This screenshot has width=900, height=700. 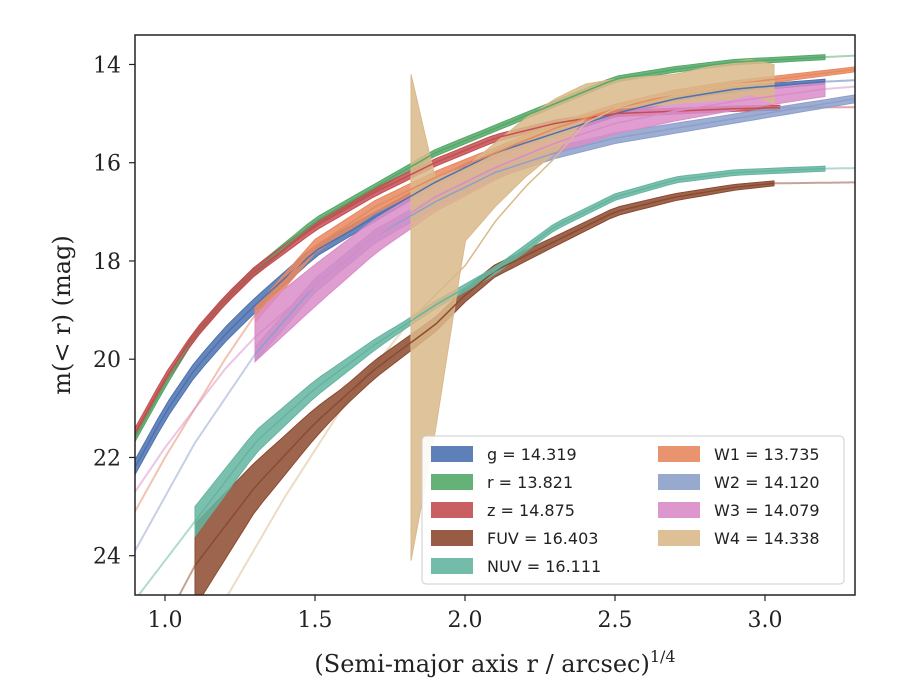 What do you see at coordinates (107, 164) in the screenshot?
I see `y-tick-label: 16` at bounding box center [107, 164].